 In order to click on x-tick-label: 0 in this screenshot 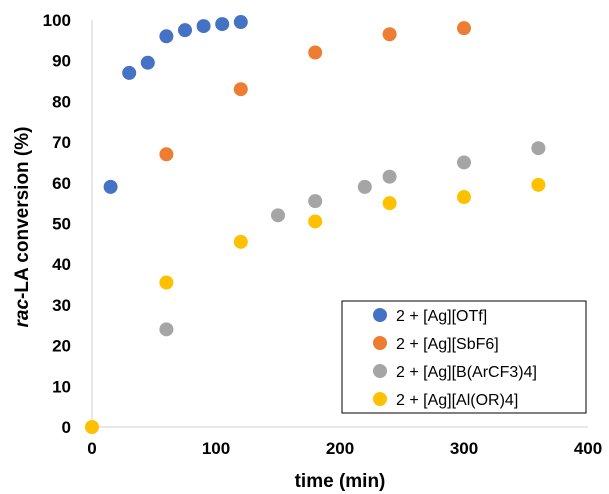, I will do `click(91, 448)`.